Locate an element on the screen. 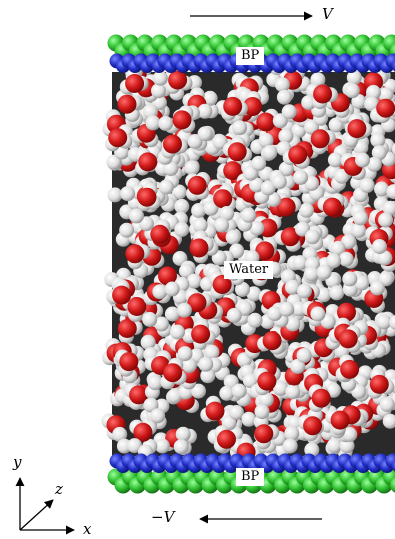  x-axis-label: x is located at coordinates (87, 529).